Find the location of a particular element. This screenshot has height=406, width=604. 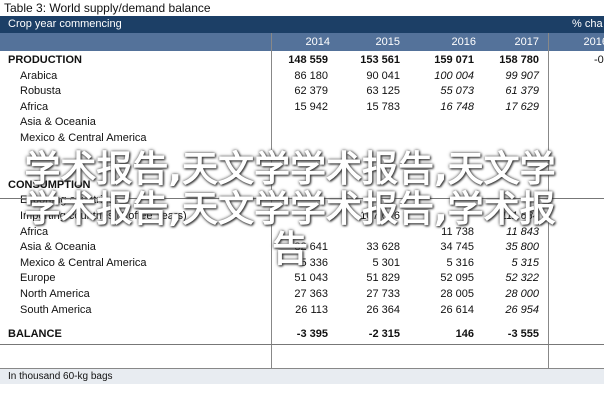

table-row: Europe 51 043 51 829 52 095 52 322 is located at coordinates (302, 279).